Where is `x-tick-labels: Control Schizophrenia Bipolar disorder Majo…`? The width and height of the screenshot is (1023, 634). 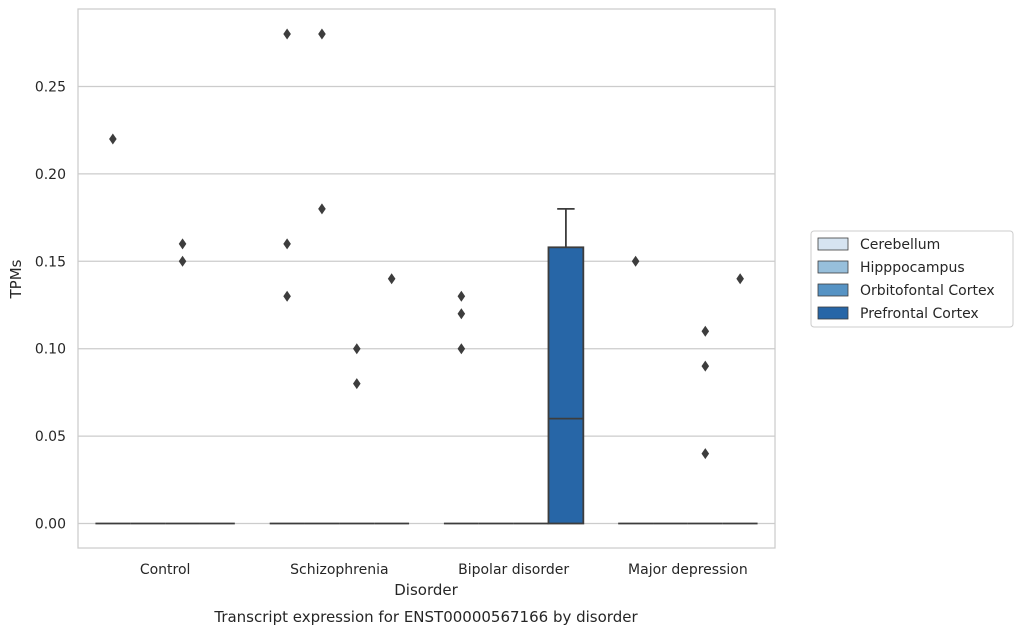
x-tick-labels: Control Schizophrenia Bipolar disorder Majo… is located at coordinates (444, 570).